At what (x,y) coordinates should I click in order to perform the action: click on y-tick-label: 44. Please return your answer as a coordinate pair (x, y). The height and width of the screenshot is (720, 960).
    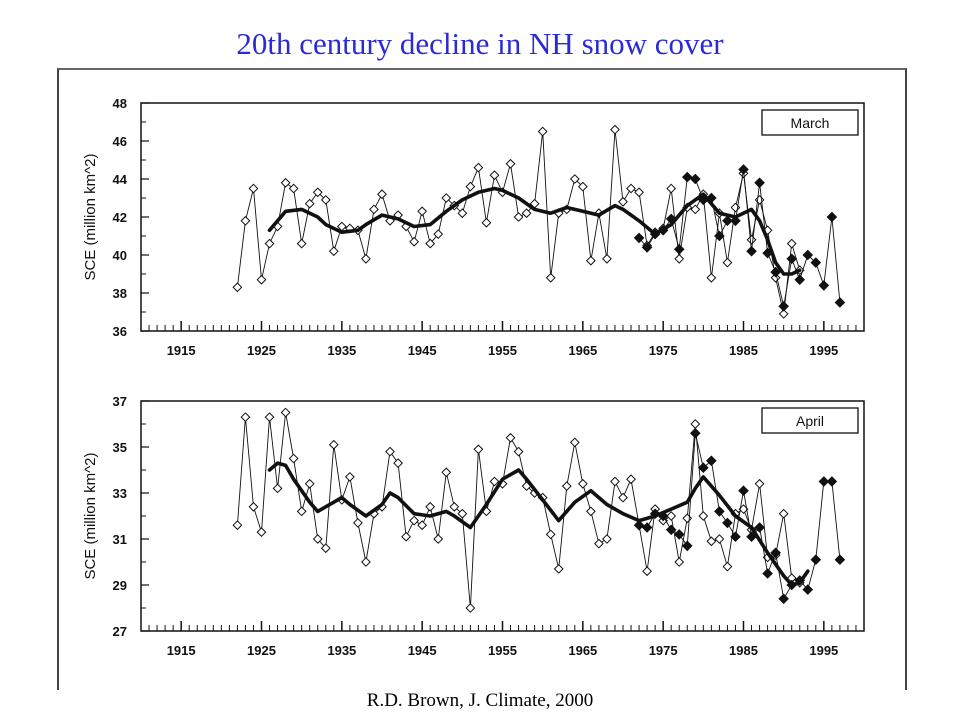
    Looking at the image, I should click on (120, 179).